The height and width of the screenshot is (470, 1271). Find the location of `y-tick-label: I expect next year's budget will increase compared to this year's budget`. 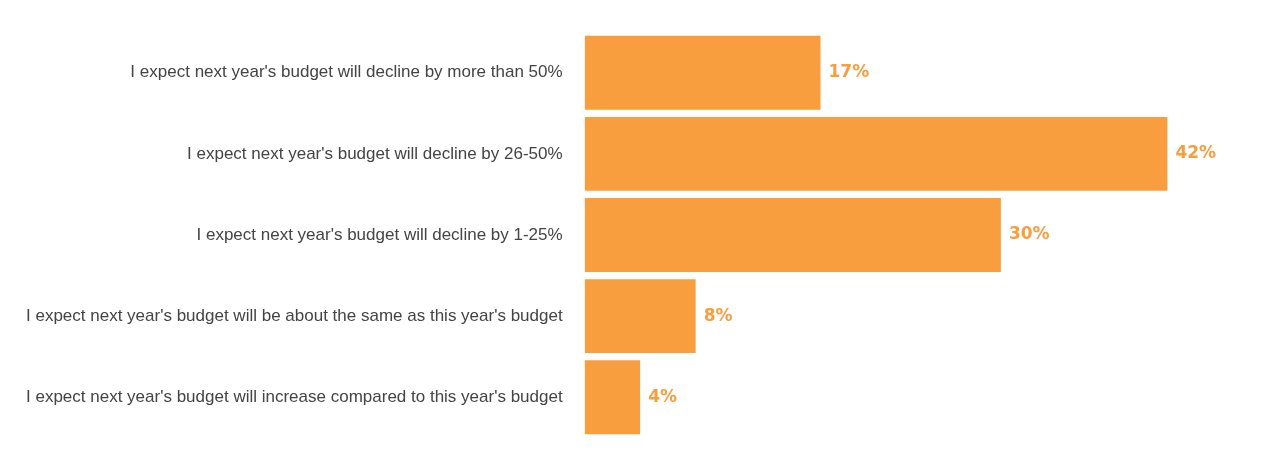

y-tick-label: I expect next year's budget will increase compared to this year's budget is located at coordinates (294, 396).